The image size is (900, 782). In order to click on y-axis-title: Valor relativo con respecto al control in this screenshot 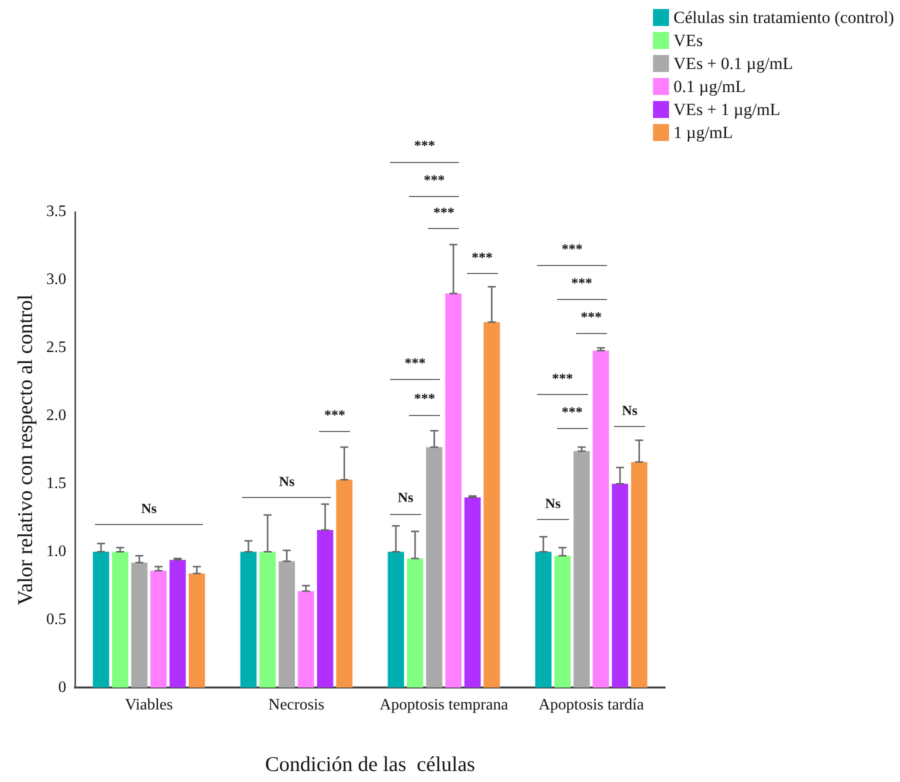, I will do `click(25, 450)`.